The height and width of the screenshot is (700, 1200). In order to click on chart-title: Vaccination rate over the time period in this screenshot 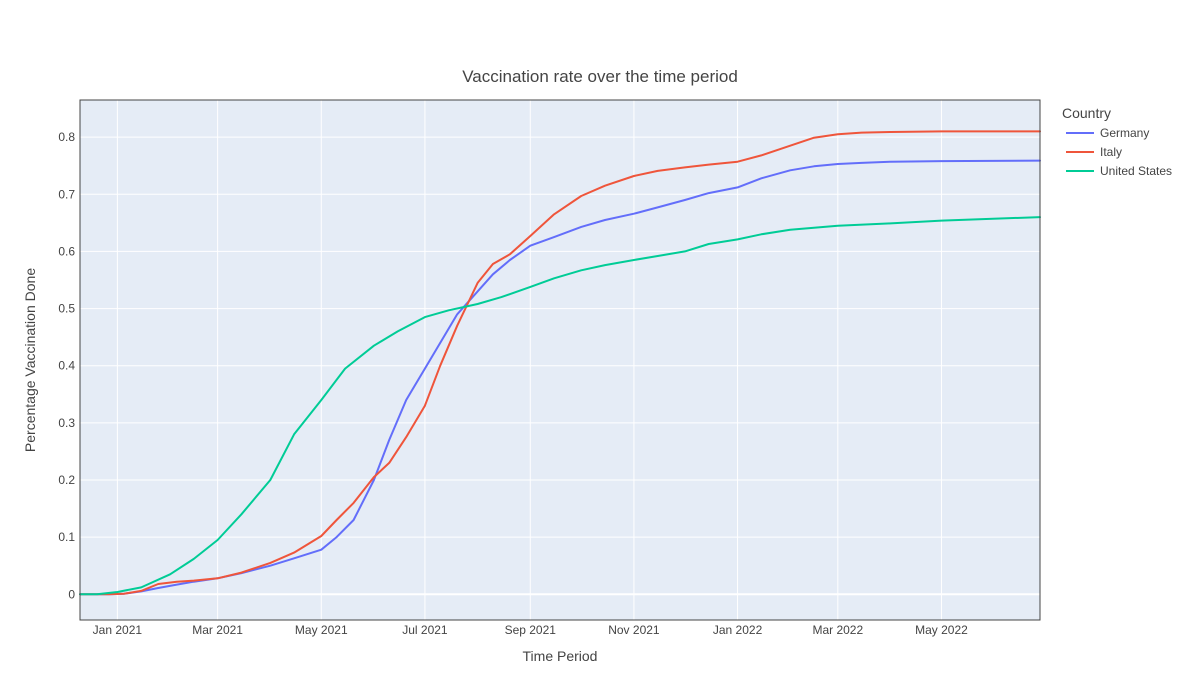, I will do `click(600, 76)`.